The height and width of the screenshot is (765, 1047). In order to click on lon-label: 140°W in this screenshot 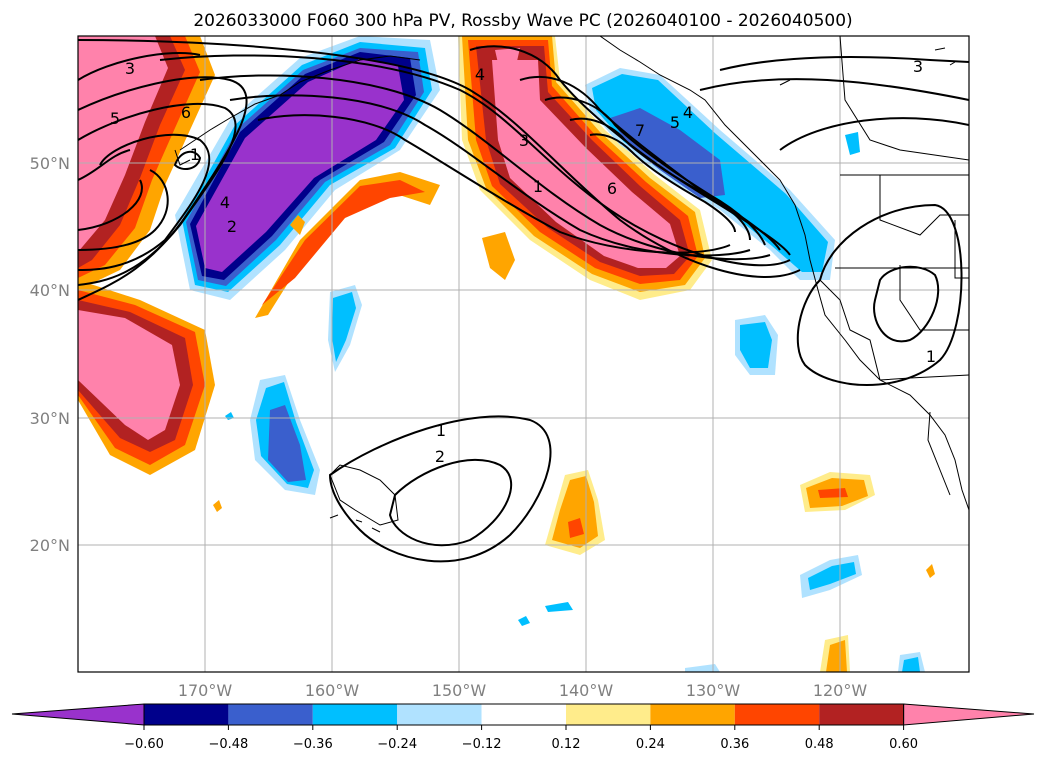, I will do `click(586, 690)`.